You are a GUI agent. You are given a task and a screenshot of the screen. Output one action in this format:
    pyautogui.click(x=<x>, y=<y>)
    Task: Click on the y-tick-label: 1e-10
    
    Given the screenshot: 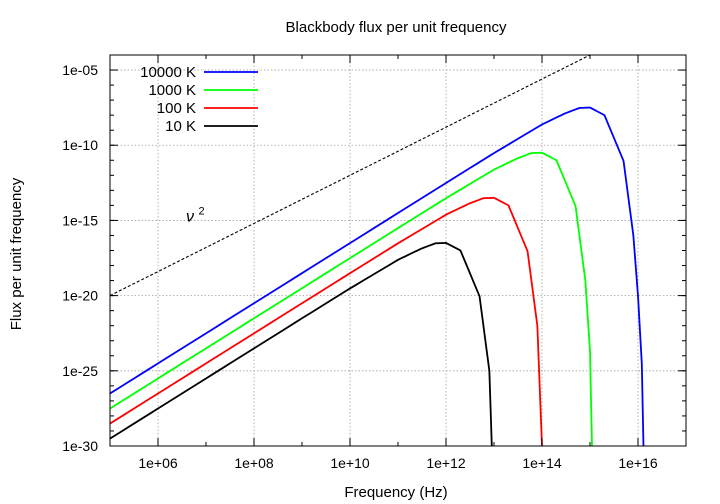 What is the action you would take?
    pyautogui.click(x=80, y=145)
    